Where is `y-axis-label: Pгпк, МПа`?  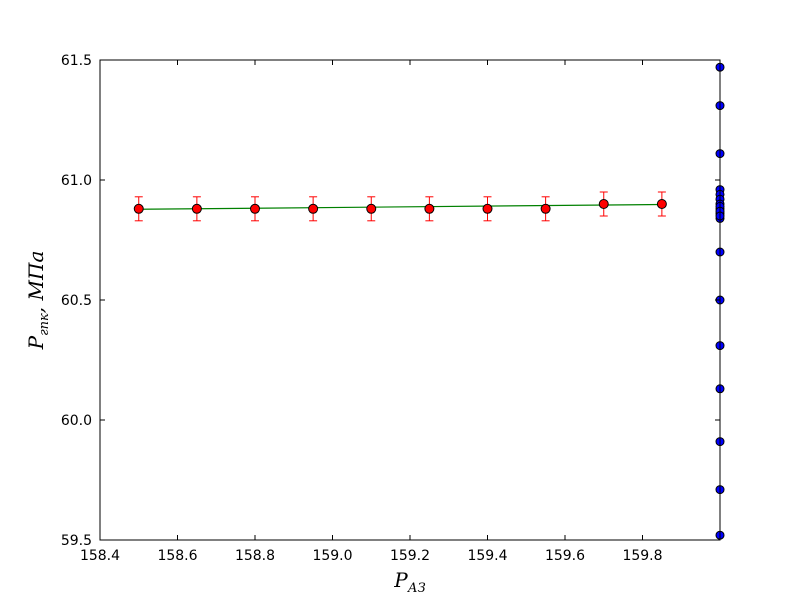
y-axis-label: Pгпк, МПа is located at coordinates (38, 301).